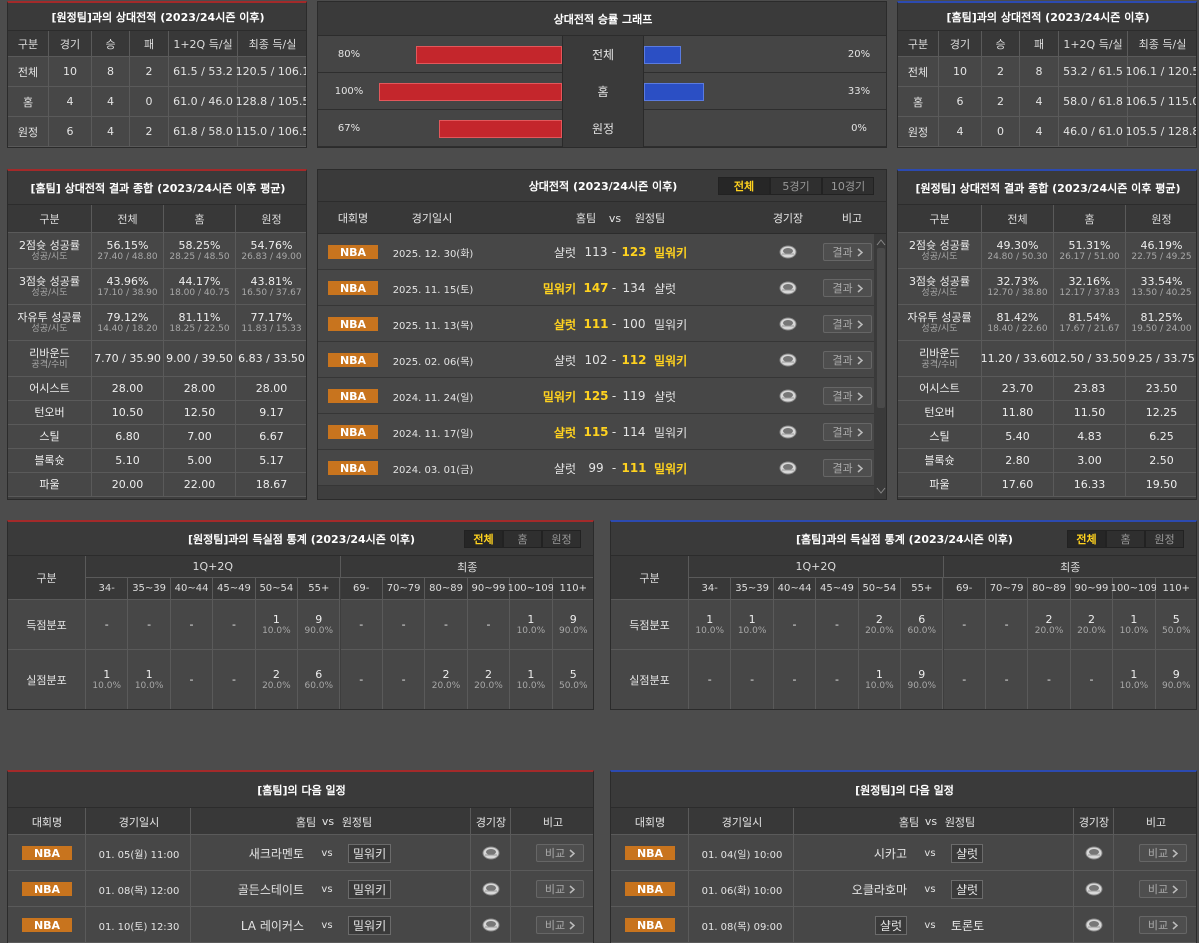 This screenshot has width=1199, height=943. I want to click on stat-value: 81.54%, so click(1089, 317).